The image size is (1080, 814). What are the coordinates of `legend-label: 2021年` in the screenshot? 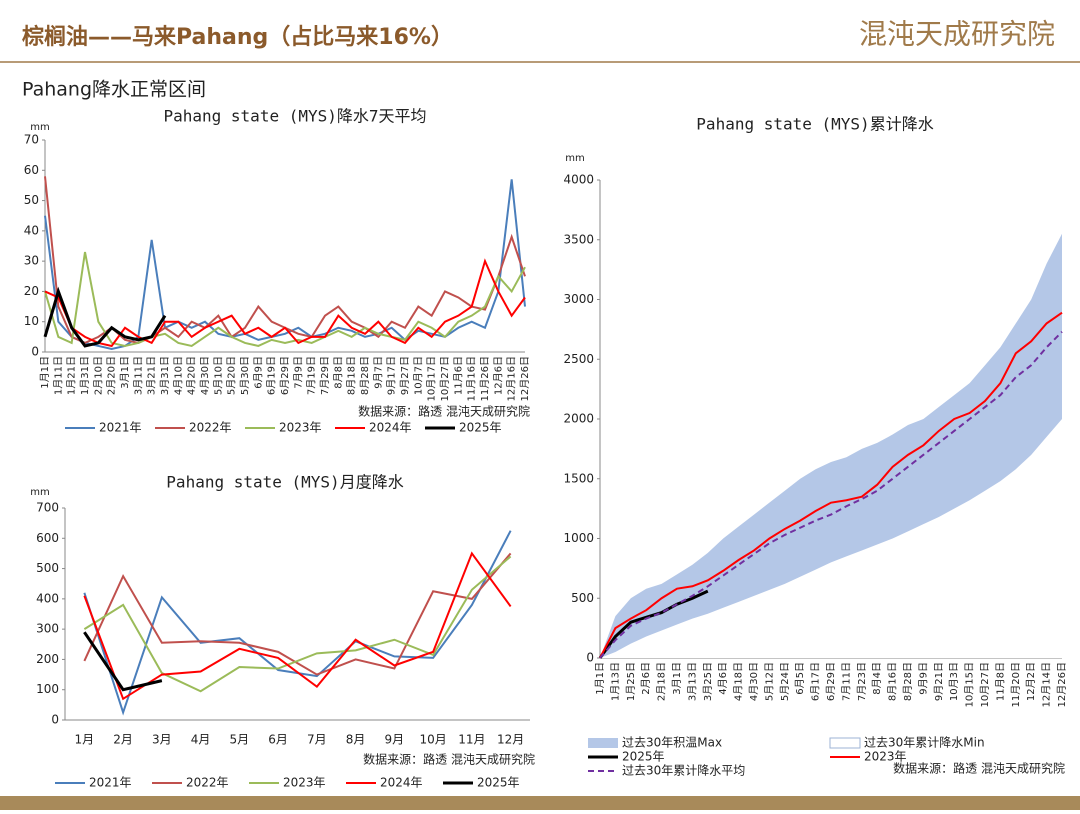 It's located at (120, 428).